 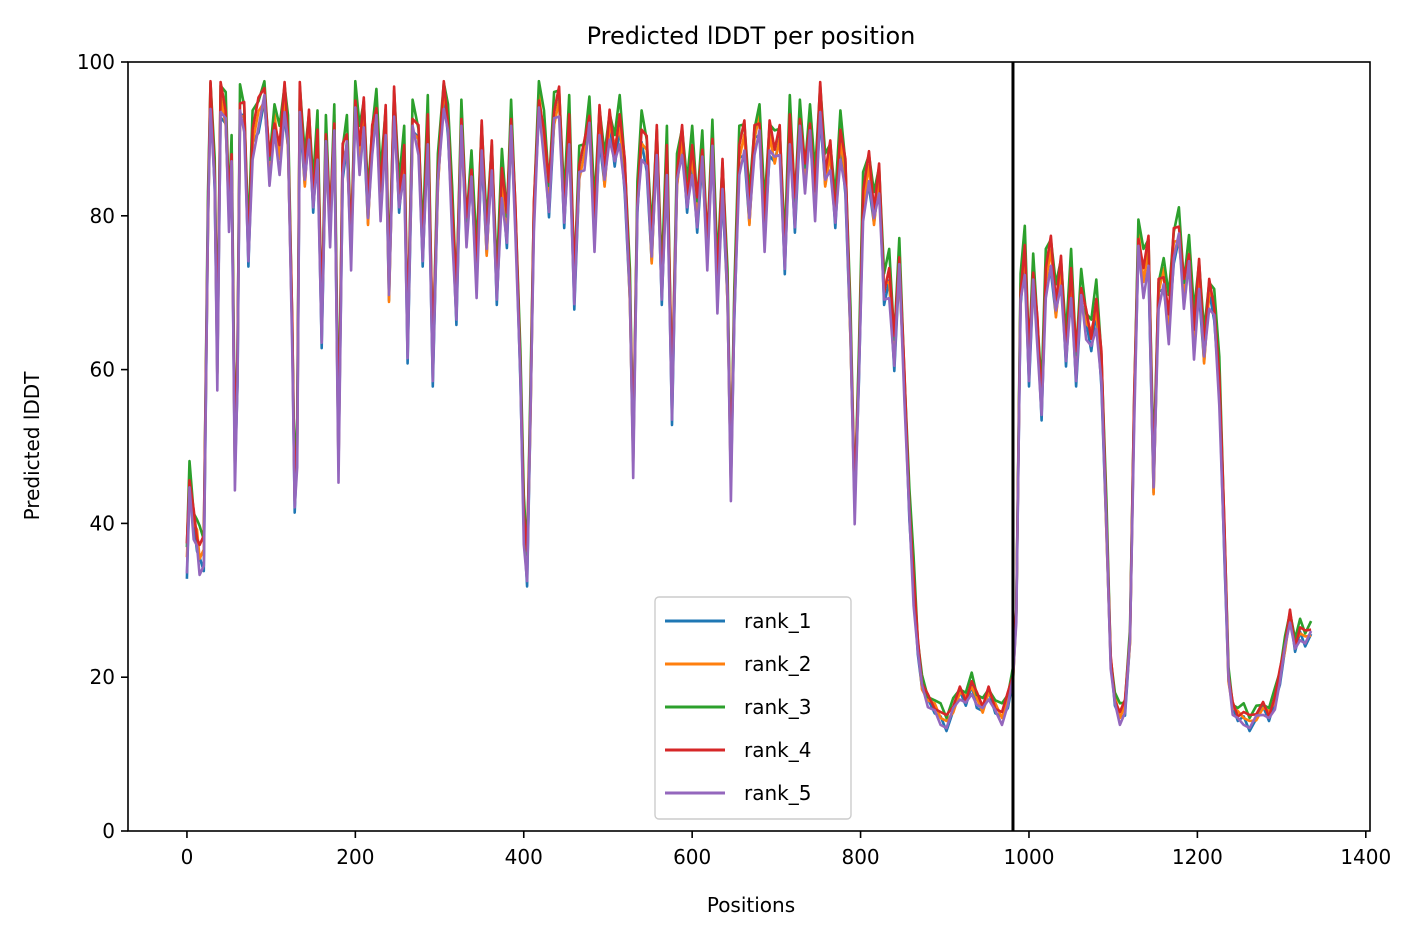 What do you see at coordinates (777, 750) in the screenshot?
I see `legend-label-rank_4: rank_4` at bounding box center [777, 750].